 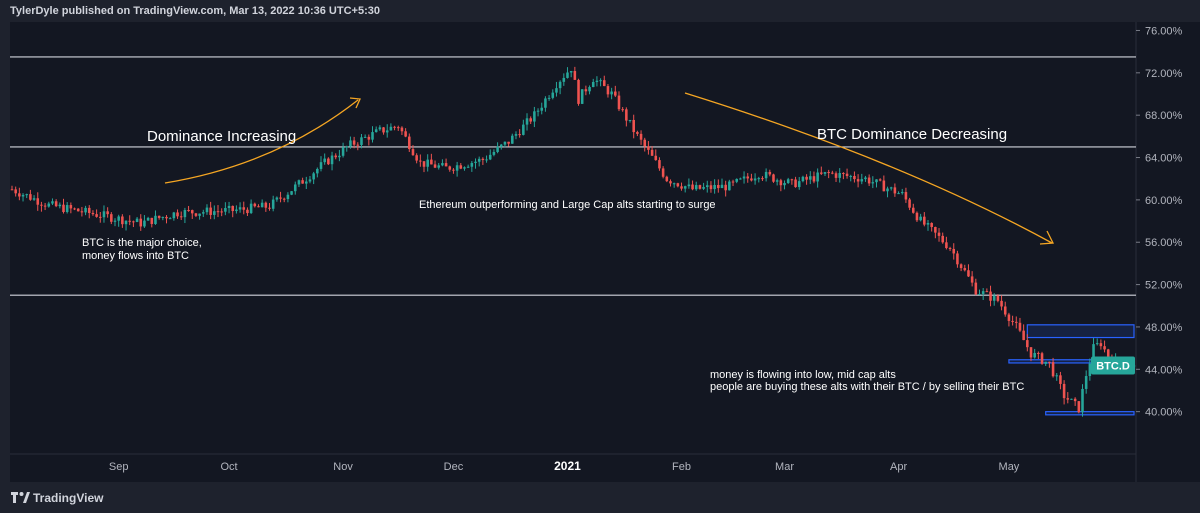 I want to click on tradingview-logo: TradingView, so click(x=57, y=498).